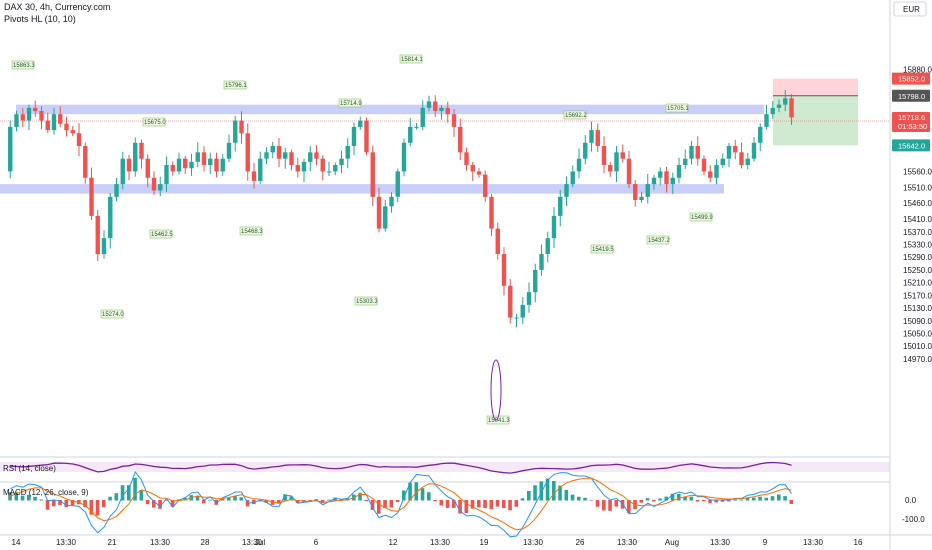  What do you see at coordinates (29, 468) in the screenshot?
I see `rsi-label: RSI (14, close)` at bounding box center [29, 468].